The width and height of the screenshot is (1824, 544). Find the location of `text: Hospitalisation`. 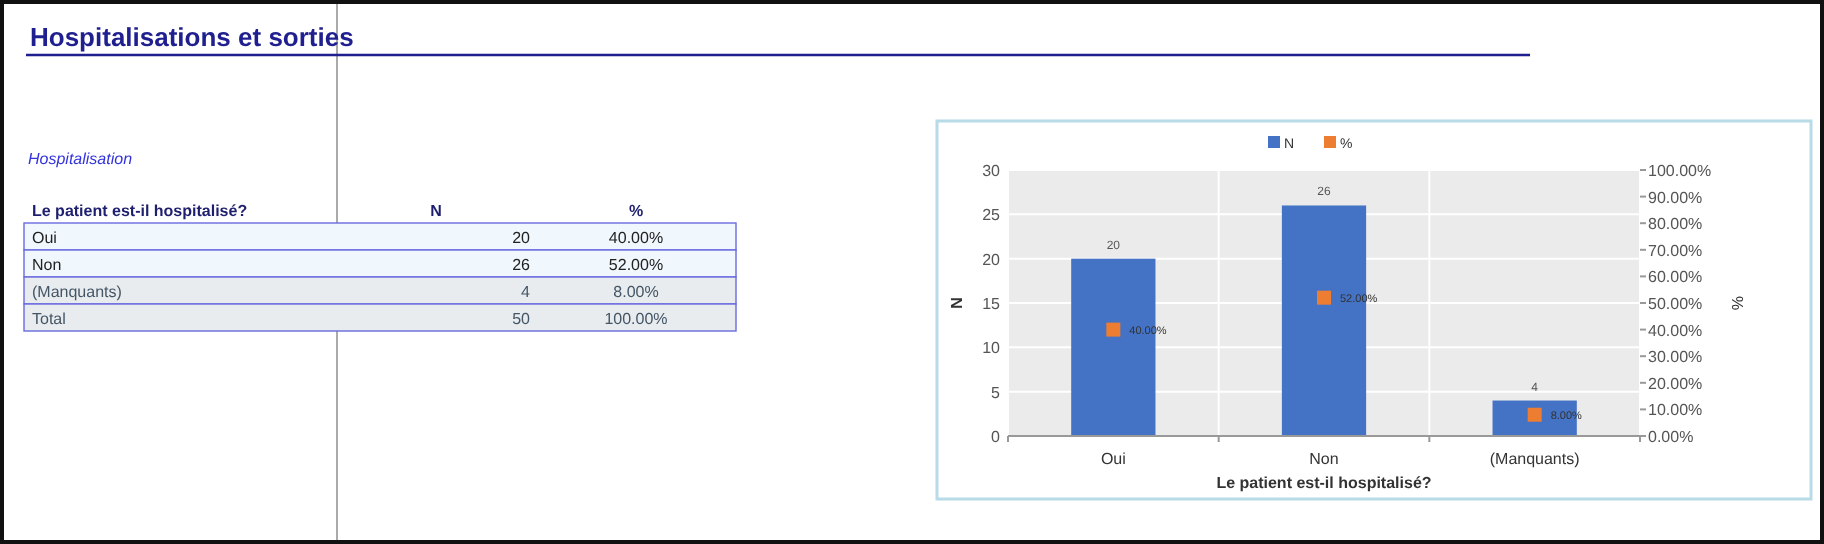

text: Hospitalisation is located at coordinates (81, 159).